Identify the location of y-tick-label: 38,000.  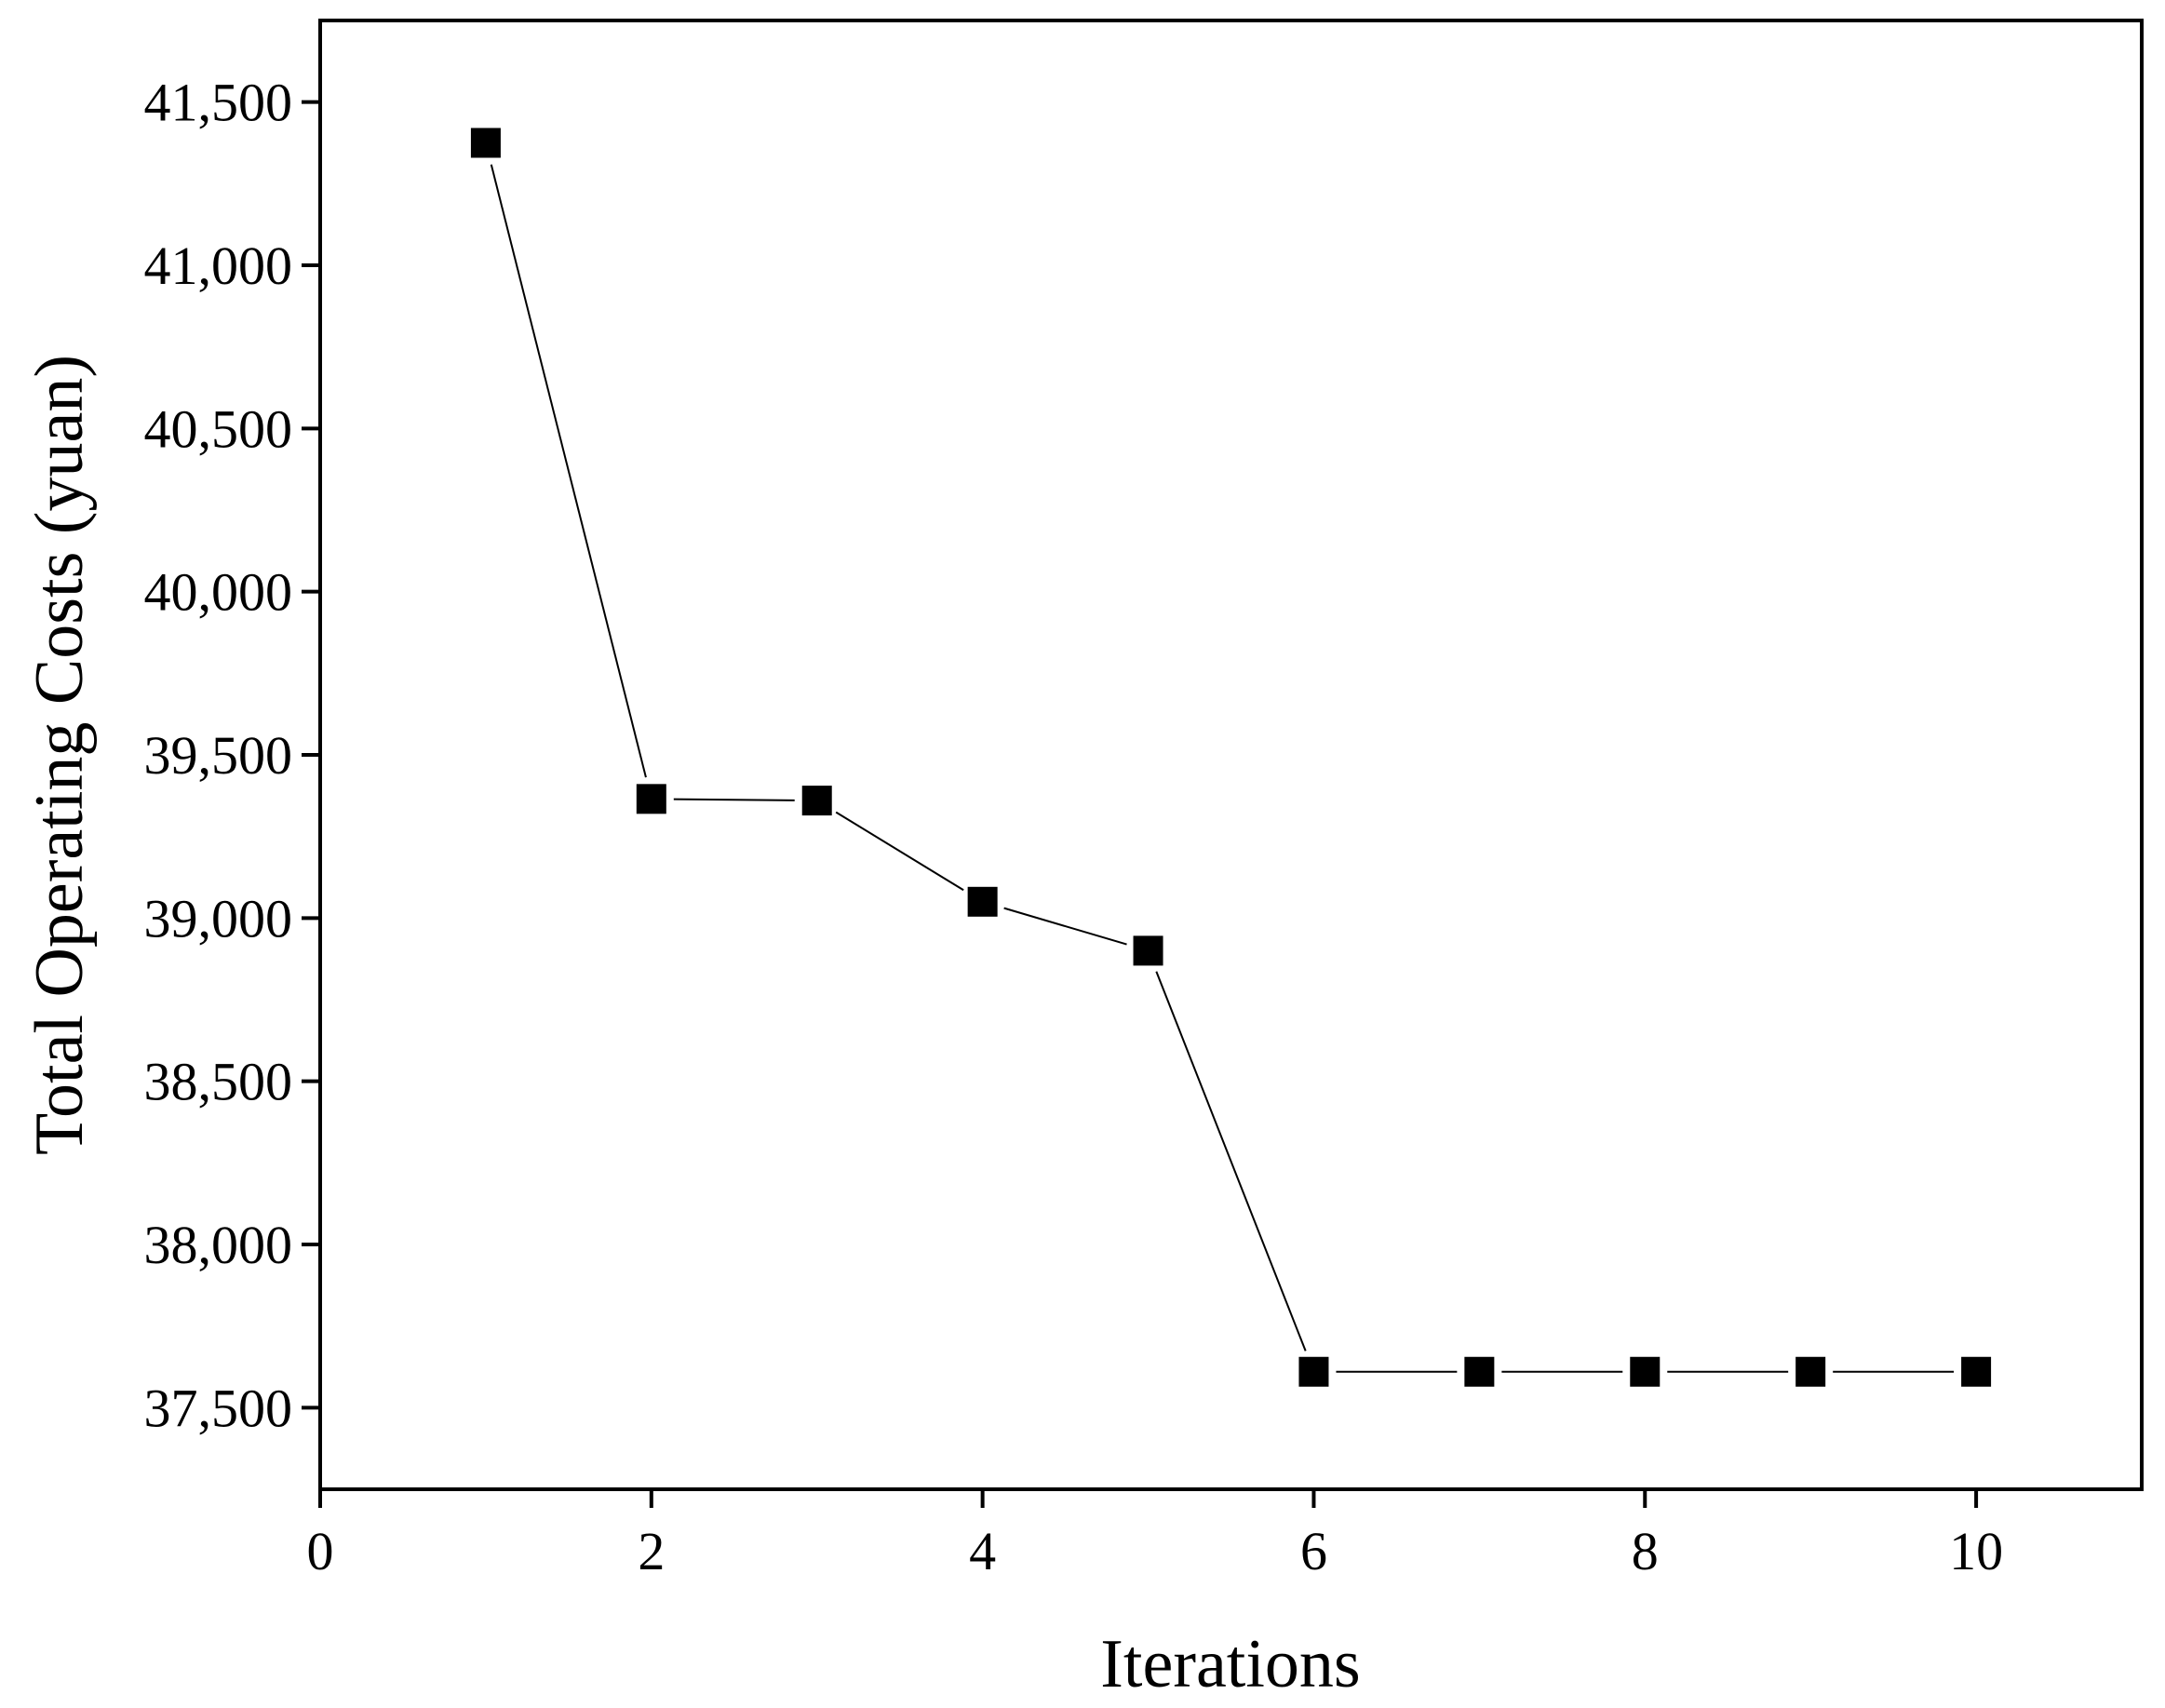
(218, 1245).